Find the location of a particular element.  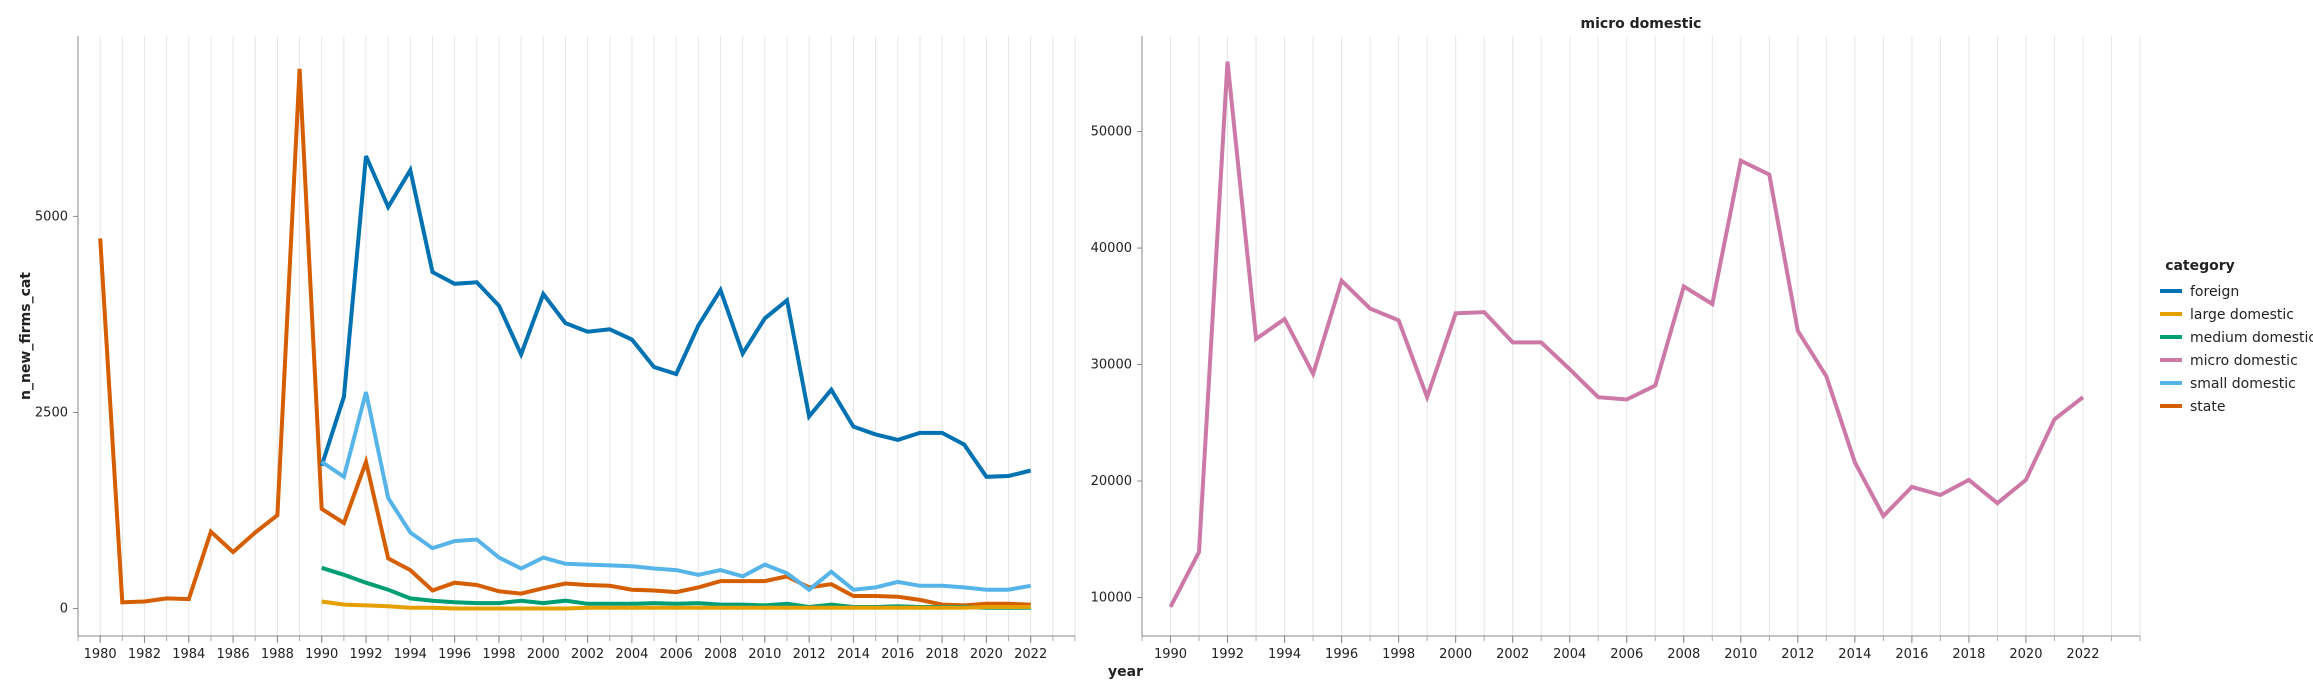

legend-label: foreign is located at coordinates (2214, 292).